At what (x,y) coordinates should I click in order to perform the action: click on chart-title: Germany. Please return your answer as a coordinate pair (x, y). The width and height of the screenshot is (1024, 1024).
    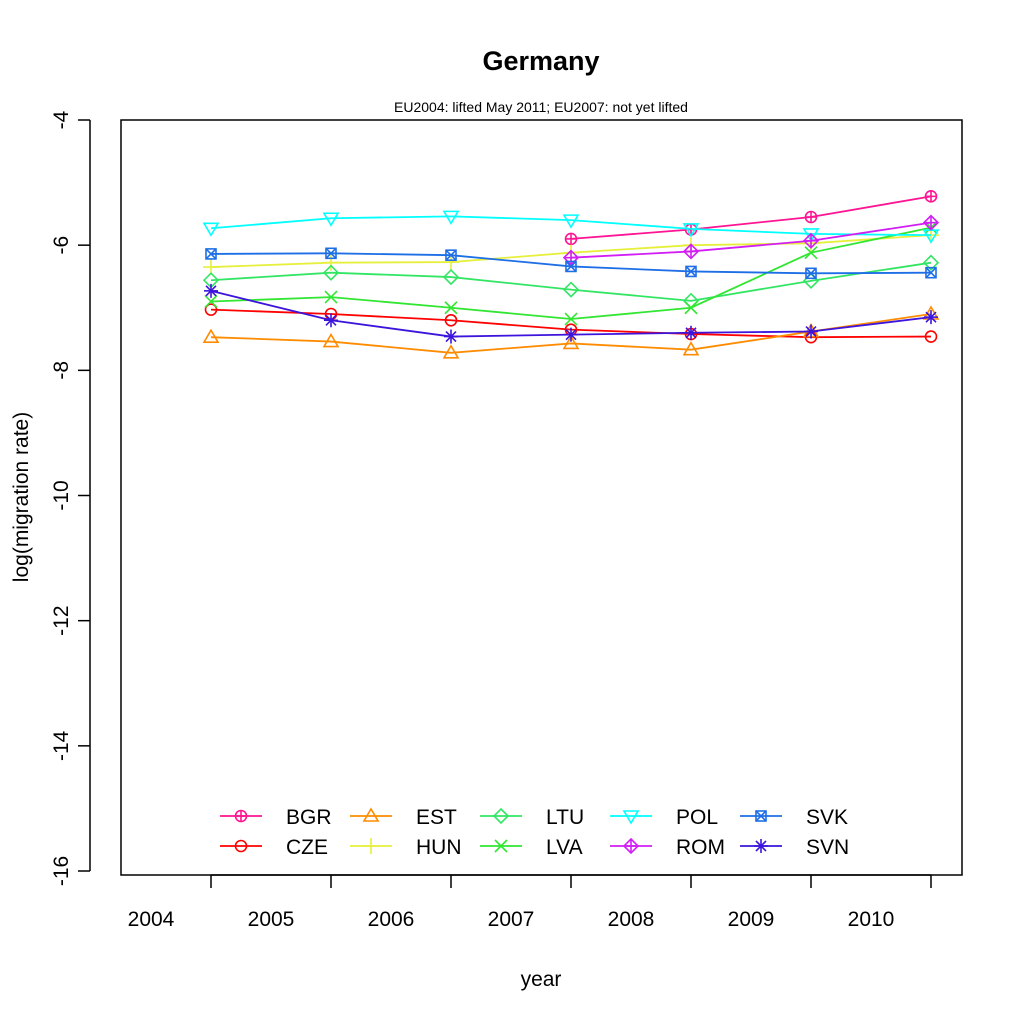
    Looking at the image, I should click on (540, 61).